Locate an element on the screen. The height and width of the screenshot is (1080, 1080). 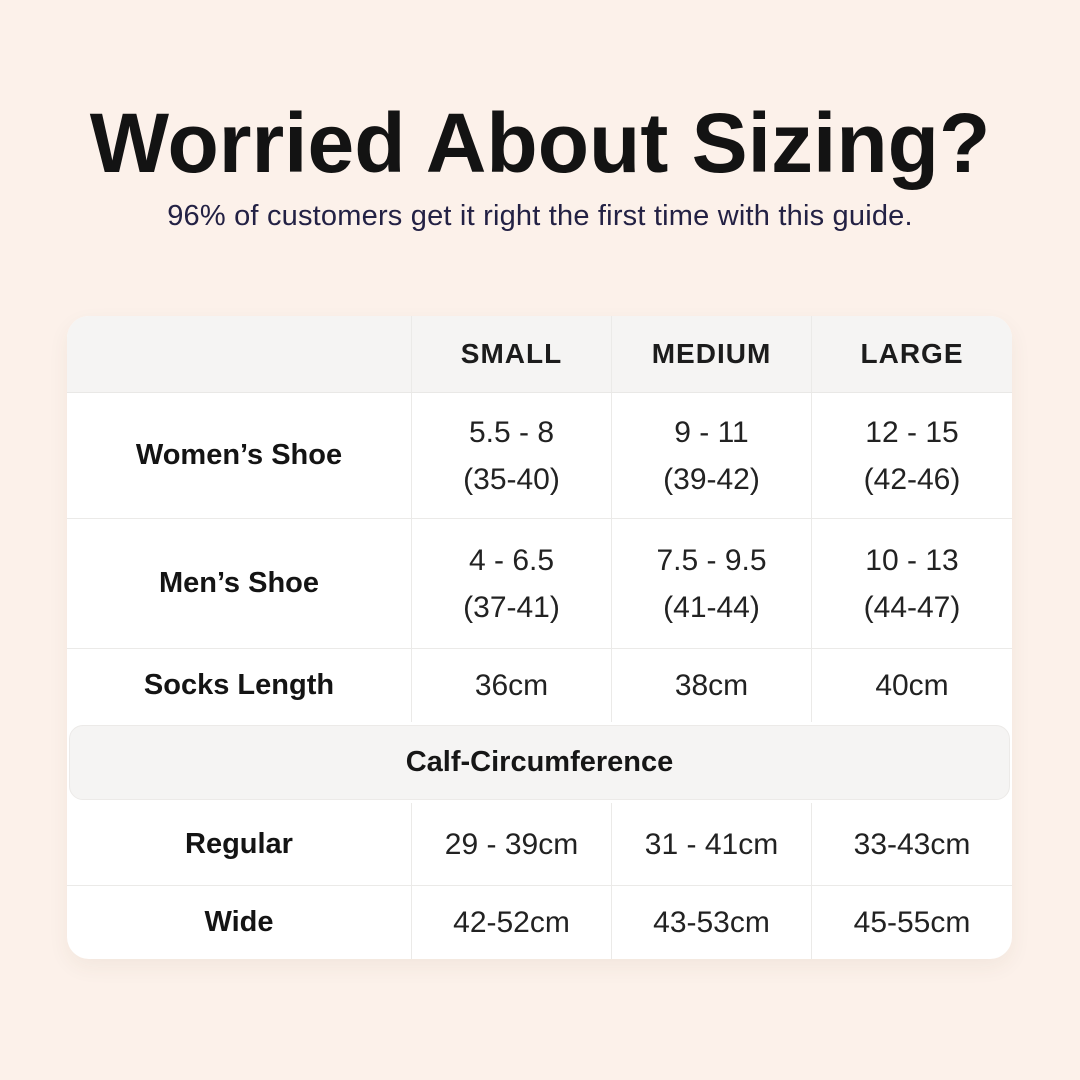
cell-wide-large: 45-55cm is located at coordinates (911, 922).